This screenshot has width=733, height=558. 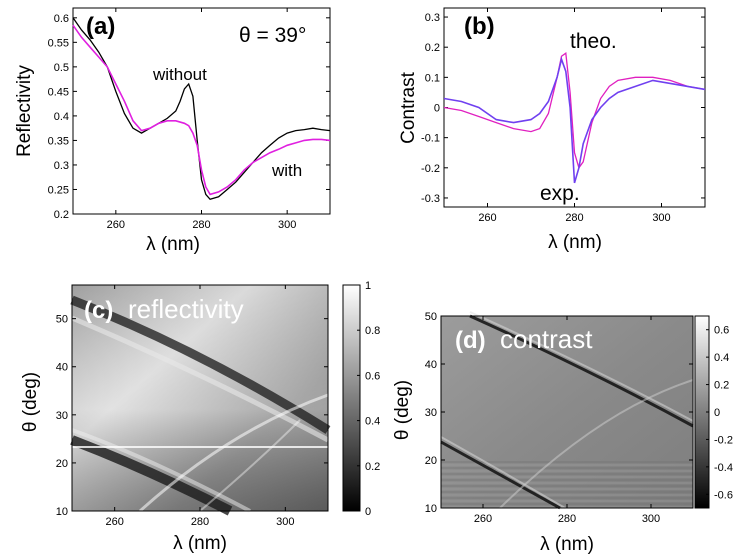 I want to click on panel-d-colorbar-ticks: -0.6 -0.4 -0.2 0 0.2 0.4 0.6, so click(x=719, y=413).